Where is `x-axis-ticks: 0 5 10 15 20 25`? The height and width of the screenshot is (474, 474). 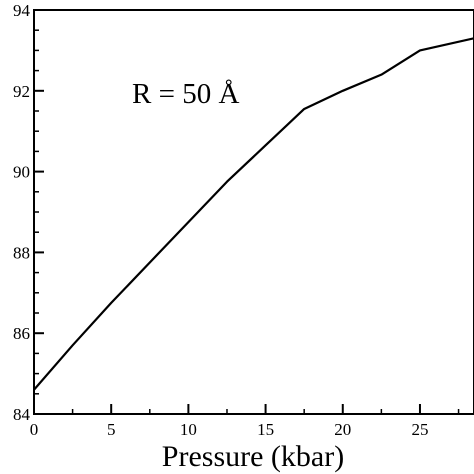 x-axis-ticks: 0 5 10 15 20 25 is located at coordinates (245, 421).